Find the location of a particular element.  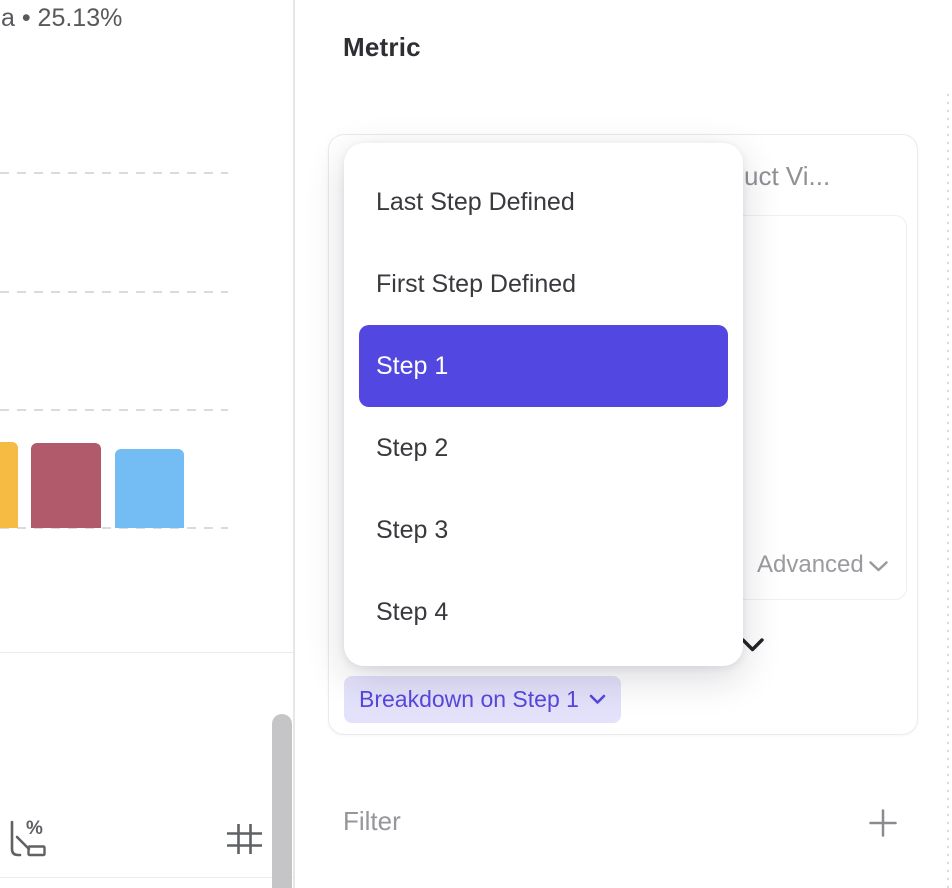

dropdown-option-step-4: Step 4 is located at coordinates (412, 611).